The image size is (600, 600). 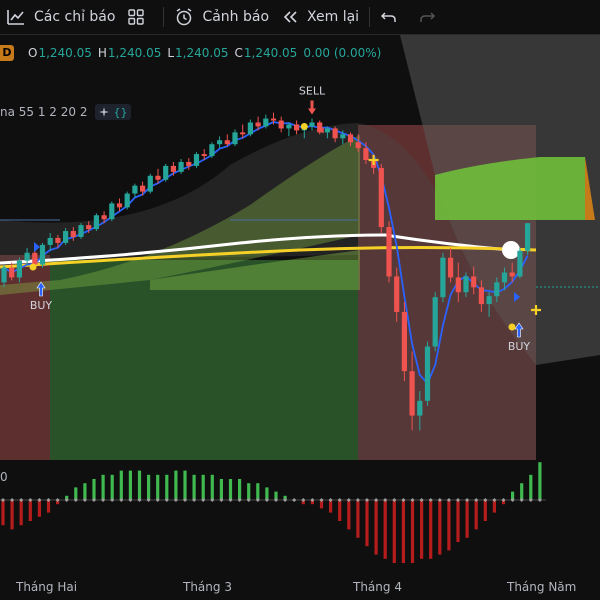 I want to click on buy-label: BUY, so click(x=41, y=305).